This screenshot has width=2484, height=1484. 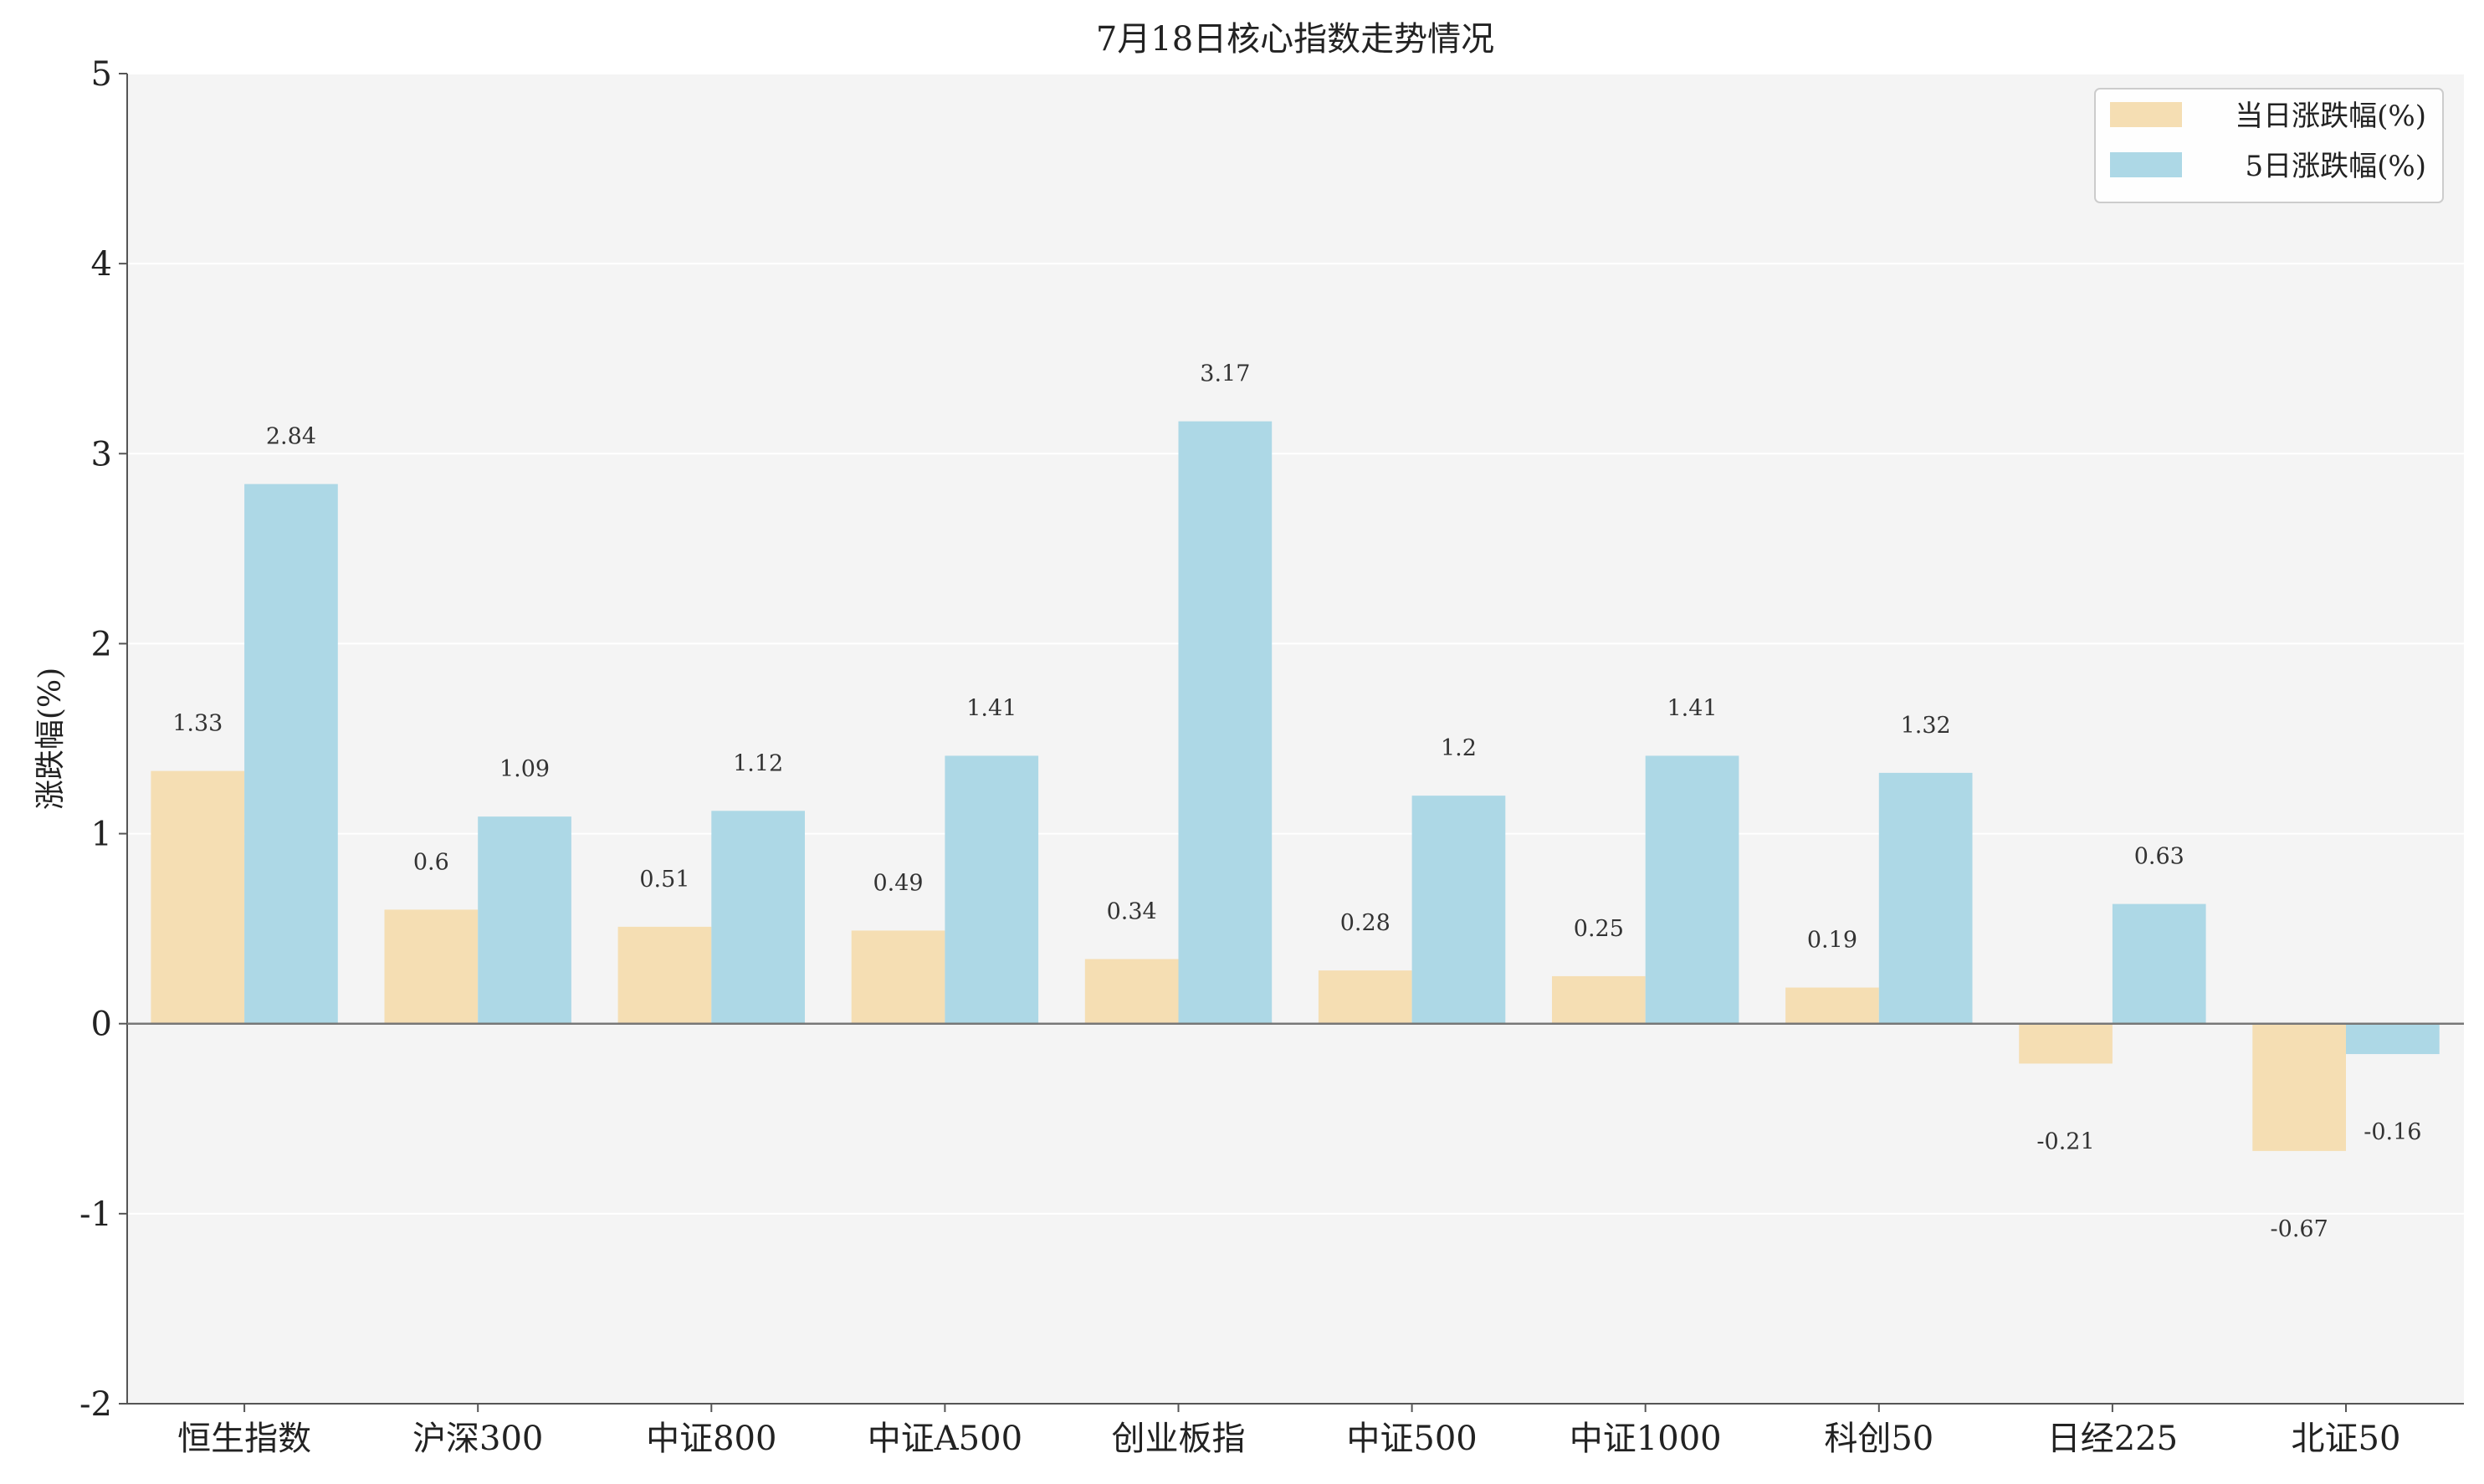 What do you see at coordinates (711, 1439) in the screenshot?
I see `x-tick-label: 中证800` at bounding box center [711, 1439].